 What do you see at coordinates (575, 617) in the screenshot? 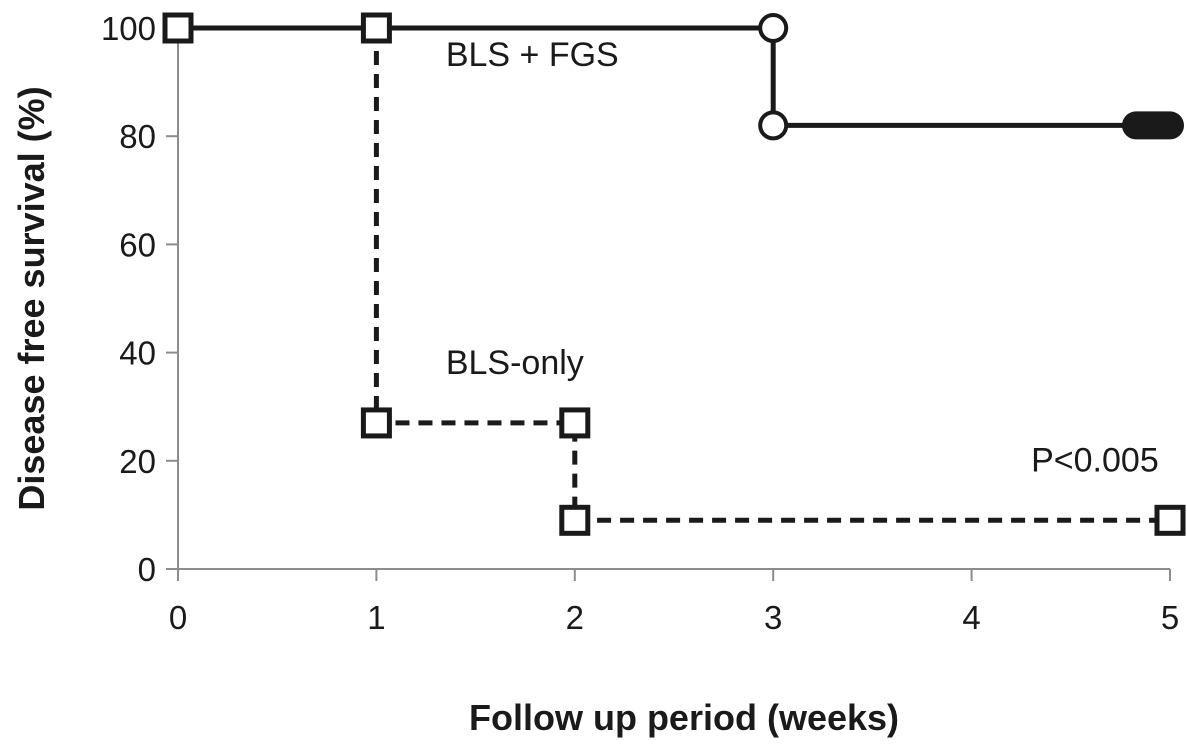
I see `x-tick-label: 2` at bounding box center [575, 617].